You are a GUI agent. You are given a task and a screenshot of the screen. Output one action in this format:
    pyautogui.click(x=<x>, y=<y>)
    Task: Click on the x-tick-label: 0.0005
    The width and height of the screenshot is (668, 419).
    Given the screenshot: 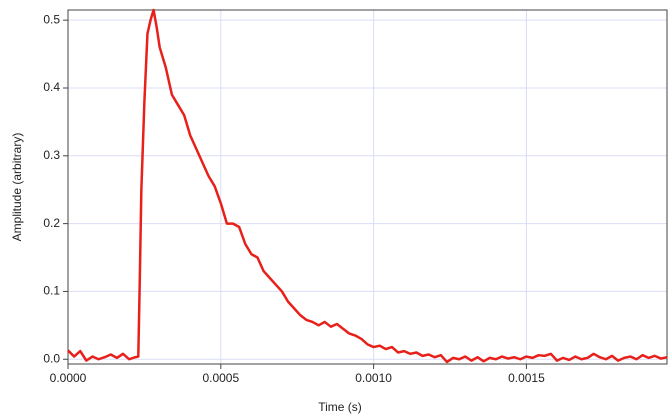 What is the action you would take?
    pyautogui.click(x=220, y=378)
    